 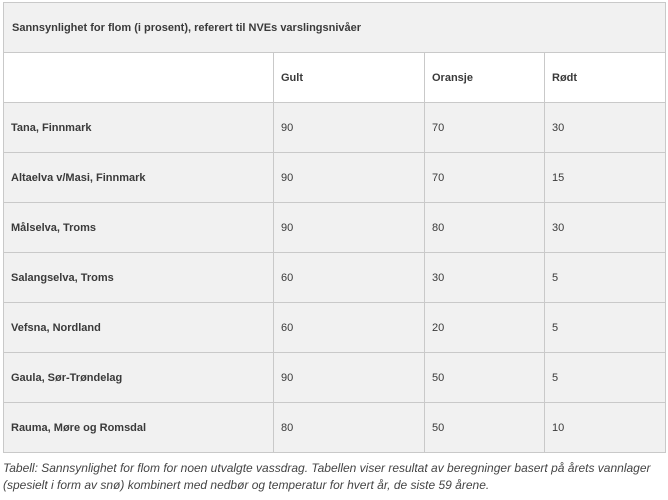 I want to click on row-oransje: 30, so click(x=484, y=277).